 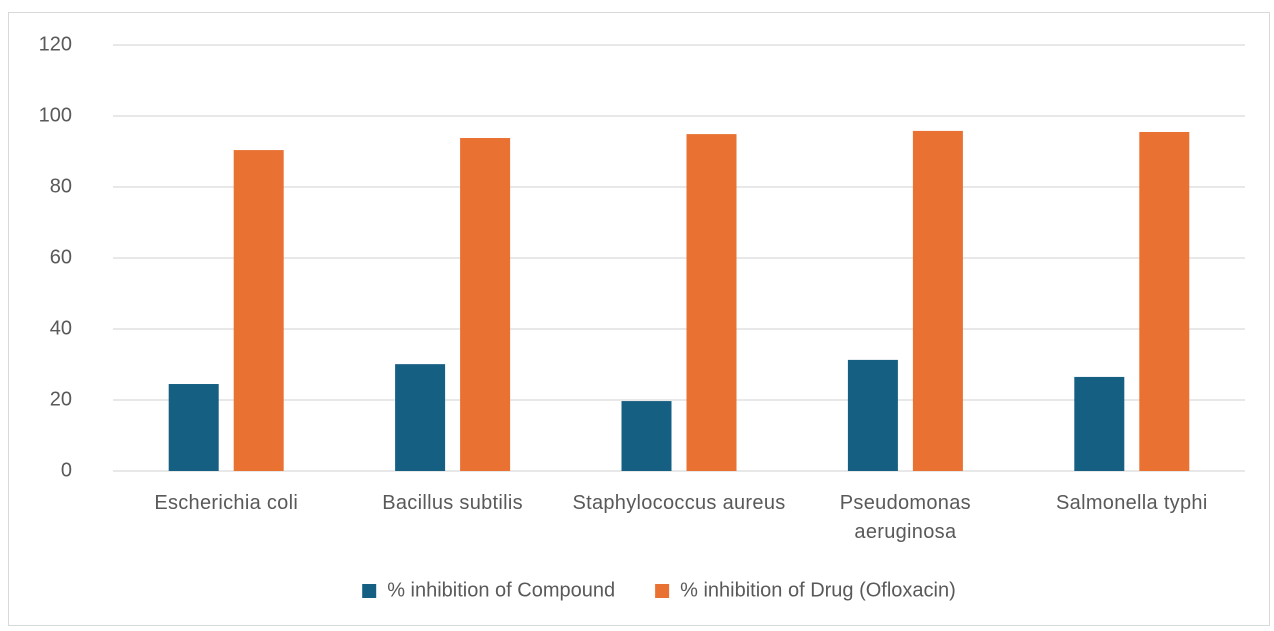 I want to click on y-tick-label: 20, so click(x=61, y=399).